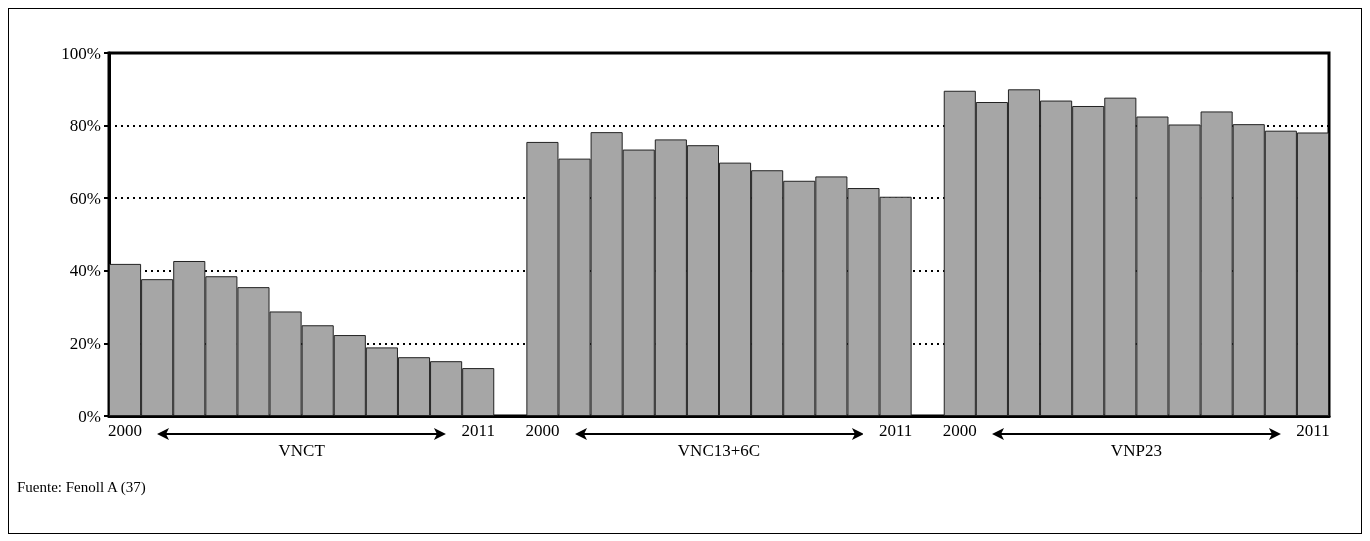  Describe the element at coordinates (719, 450) in the screenshot. I see `text: VNC13+6C` at that location.